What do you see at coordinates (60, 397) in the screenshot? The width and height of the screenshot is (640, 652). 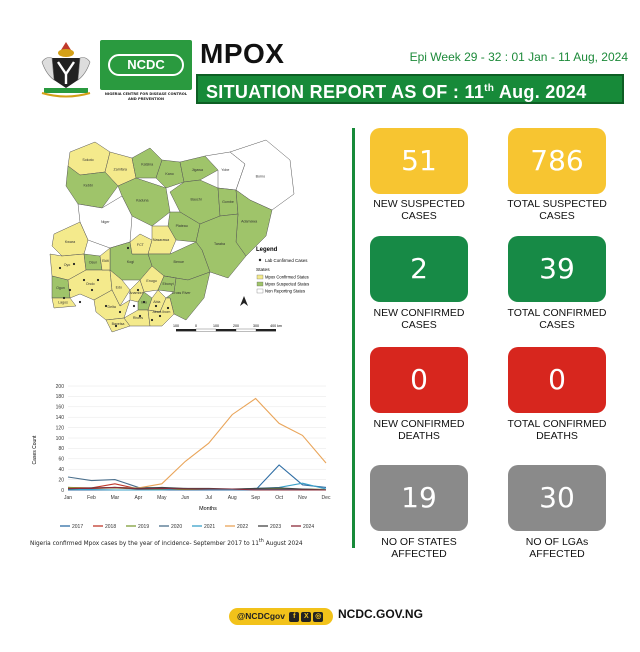 I see `chart-y-tick-label: 180` at bounding box center [60, 397].